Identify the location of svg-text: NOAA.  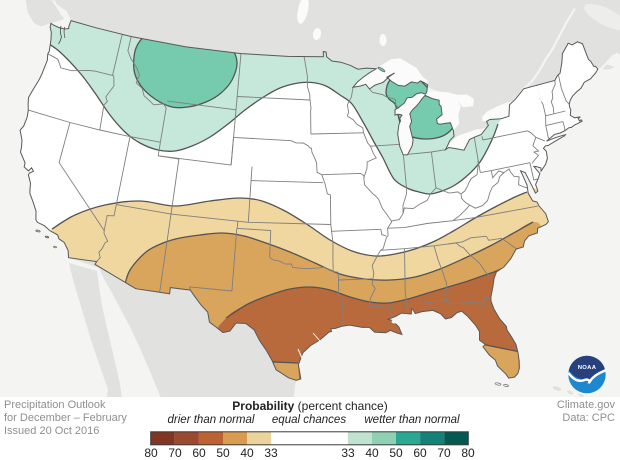
(587, 368).